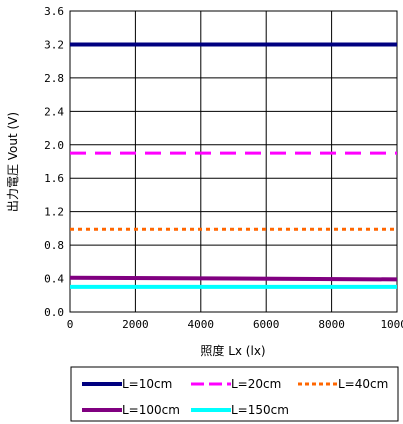 The height and width of the screenshot is (424, 403). Describe the element at coordinates (233, 278) in the screenshot. I see `series-line` at that location.